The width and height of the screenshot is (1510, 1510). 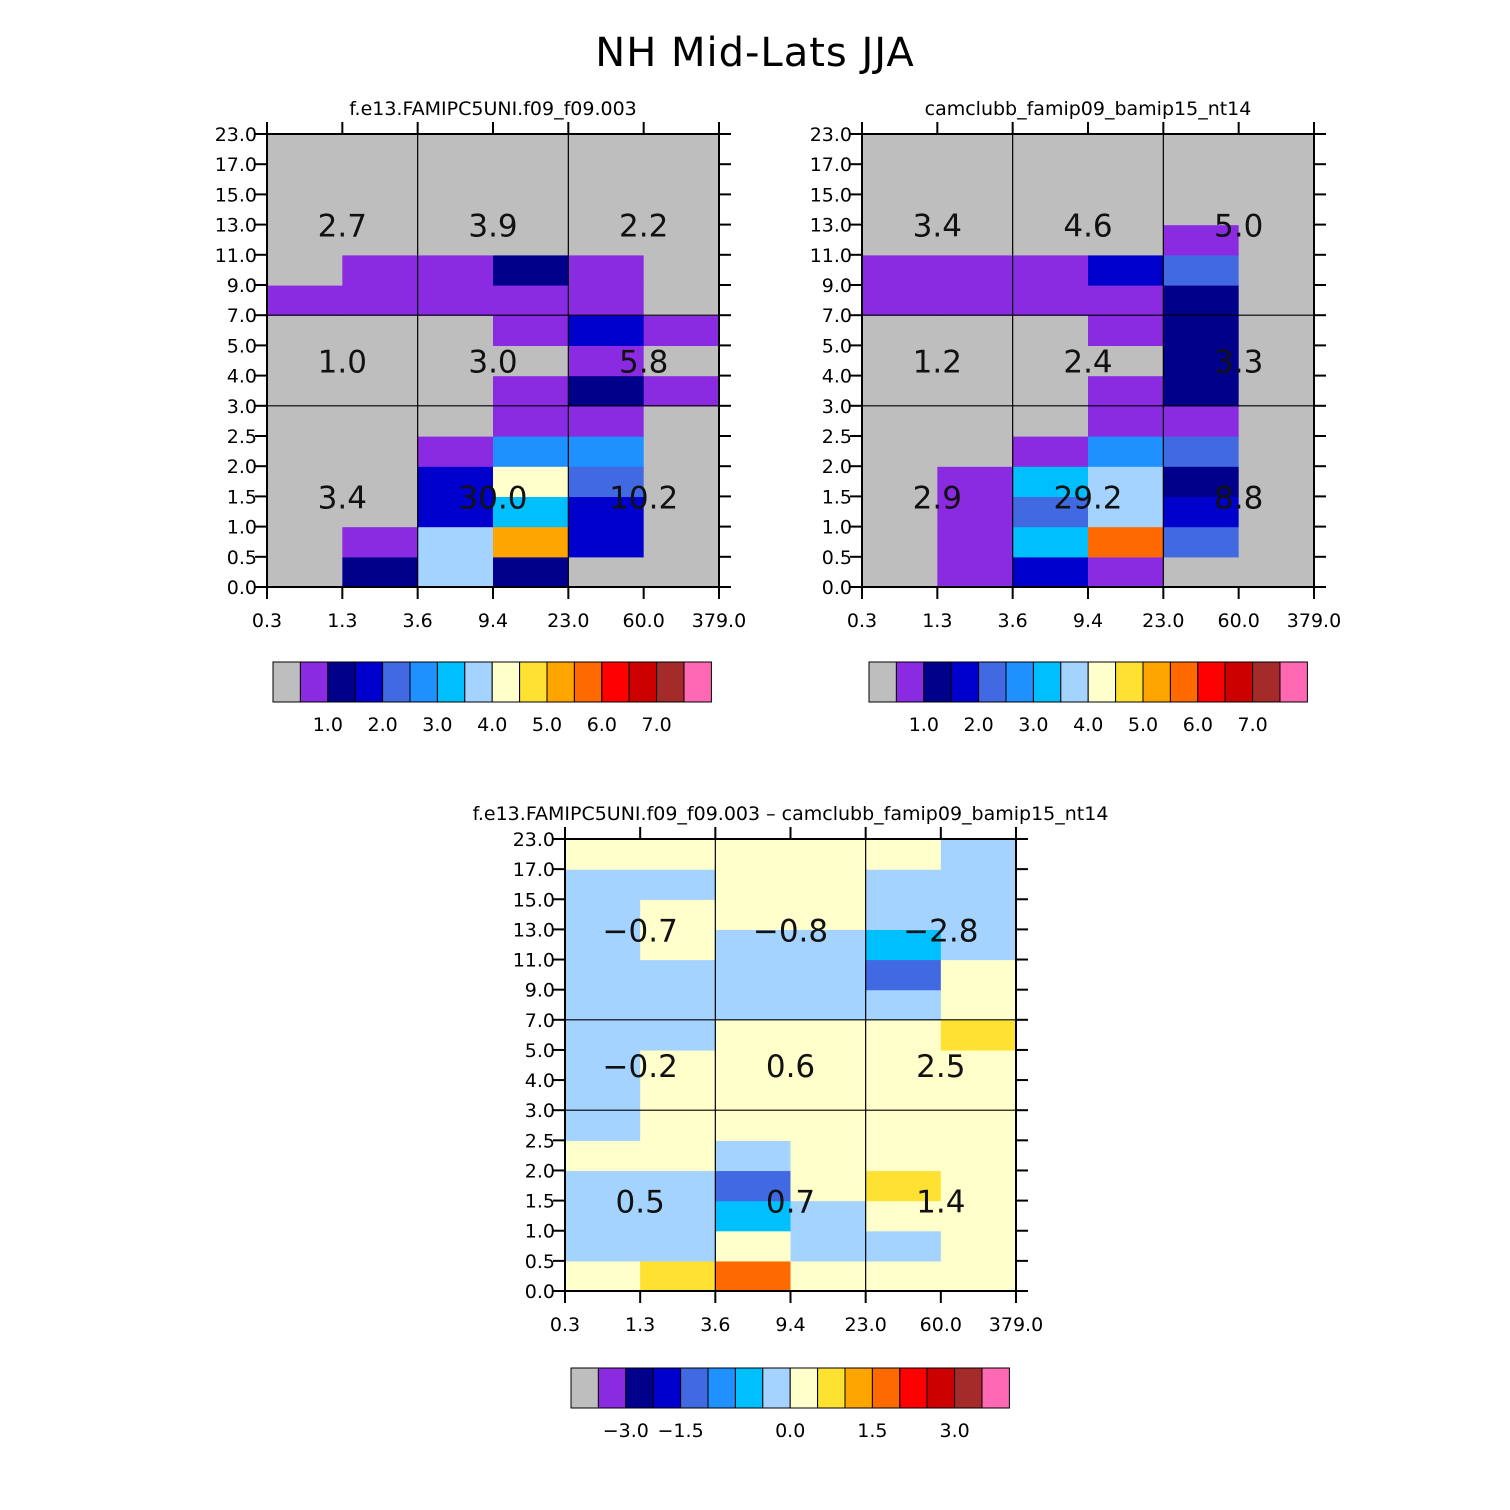 I want to click on x-tick-label: 9.4, so click(x=1088, y=621).